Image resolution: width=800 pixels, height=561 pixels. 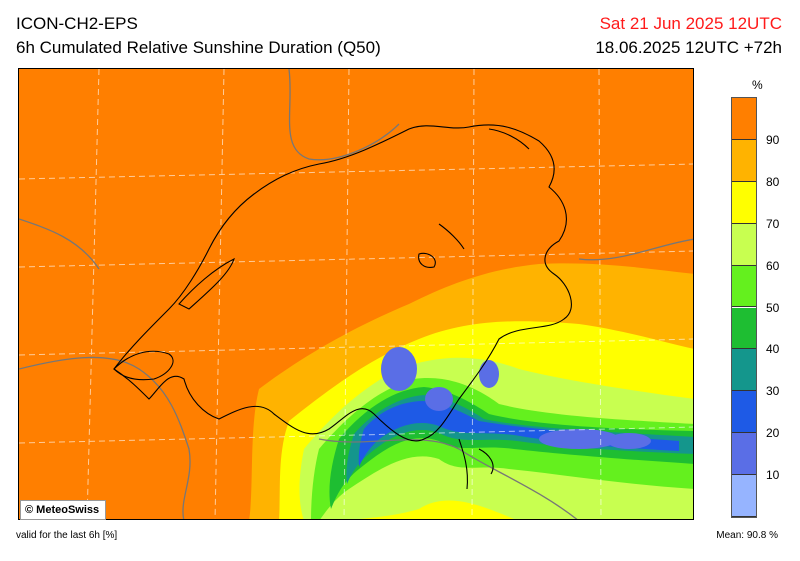 I want to click on valid-time: Sat 21 Jun 2025 12UTC, so click(x=690, y=23).